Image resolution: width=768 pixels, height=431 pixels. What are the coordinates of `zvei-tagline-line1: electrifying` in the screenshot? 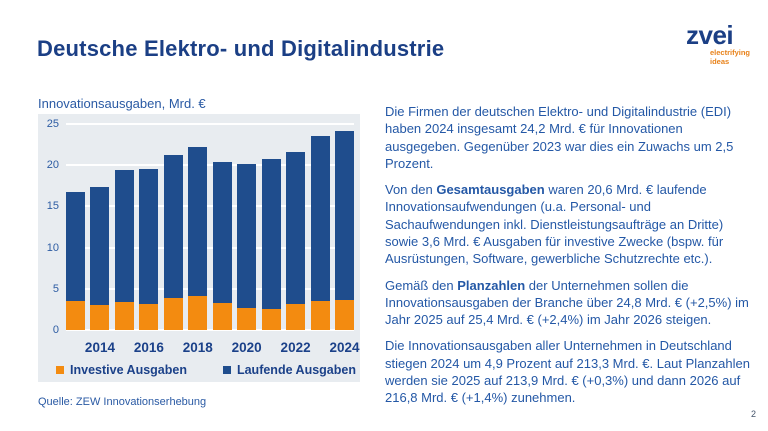 It's located at (730, 52).